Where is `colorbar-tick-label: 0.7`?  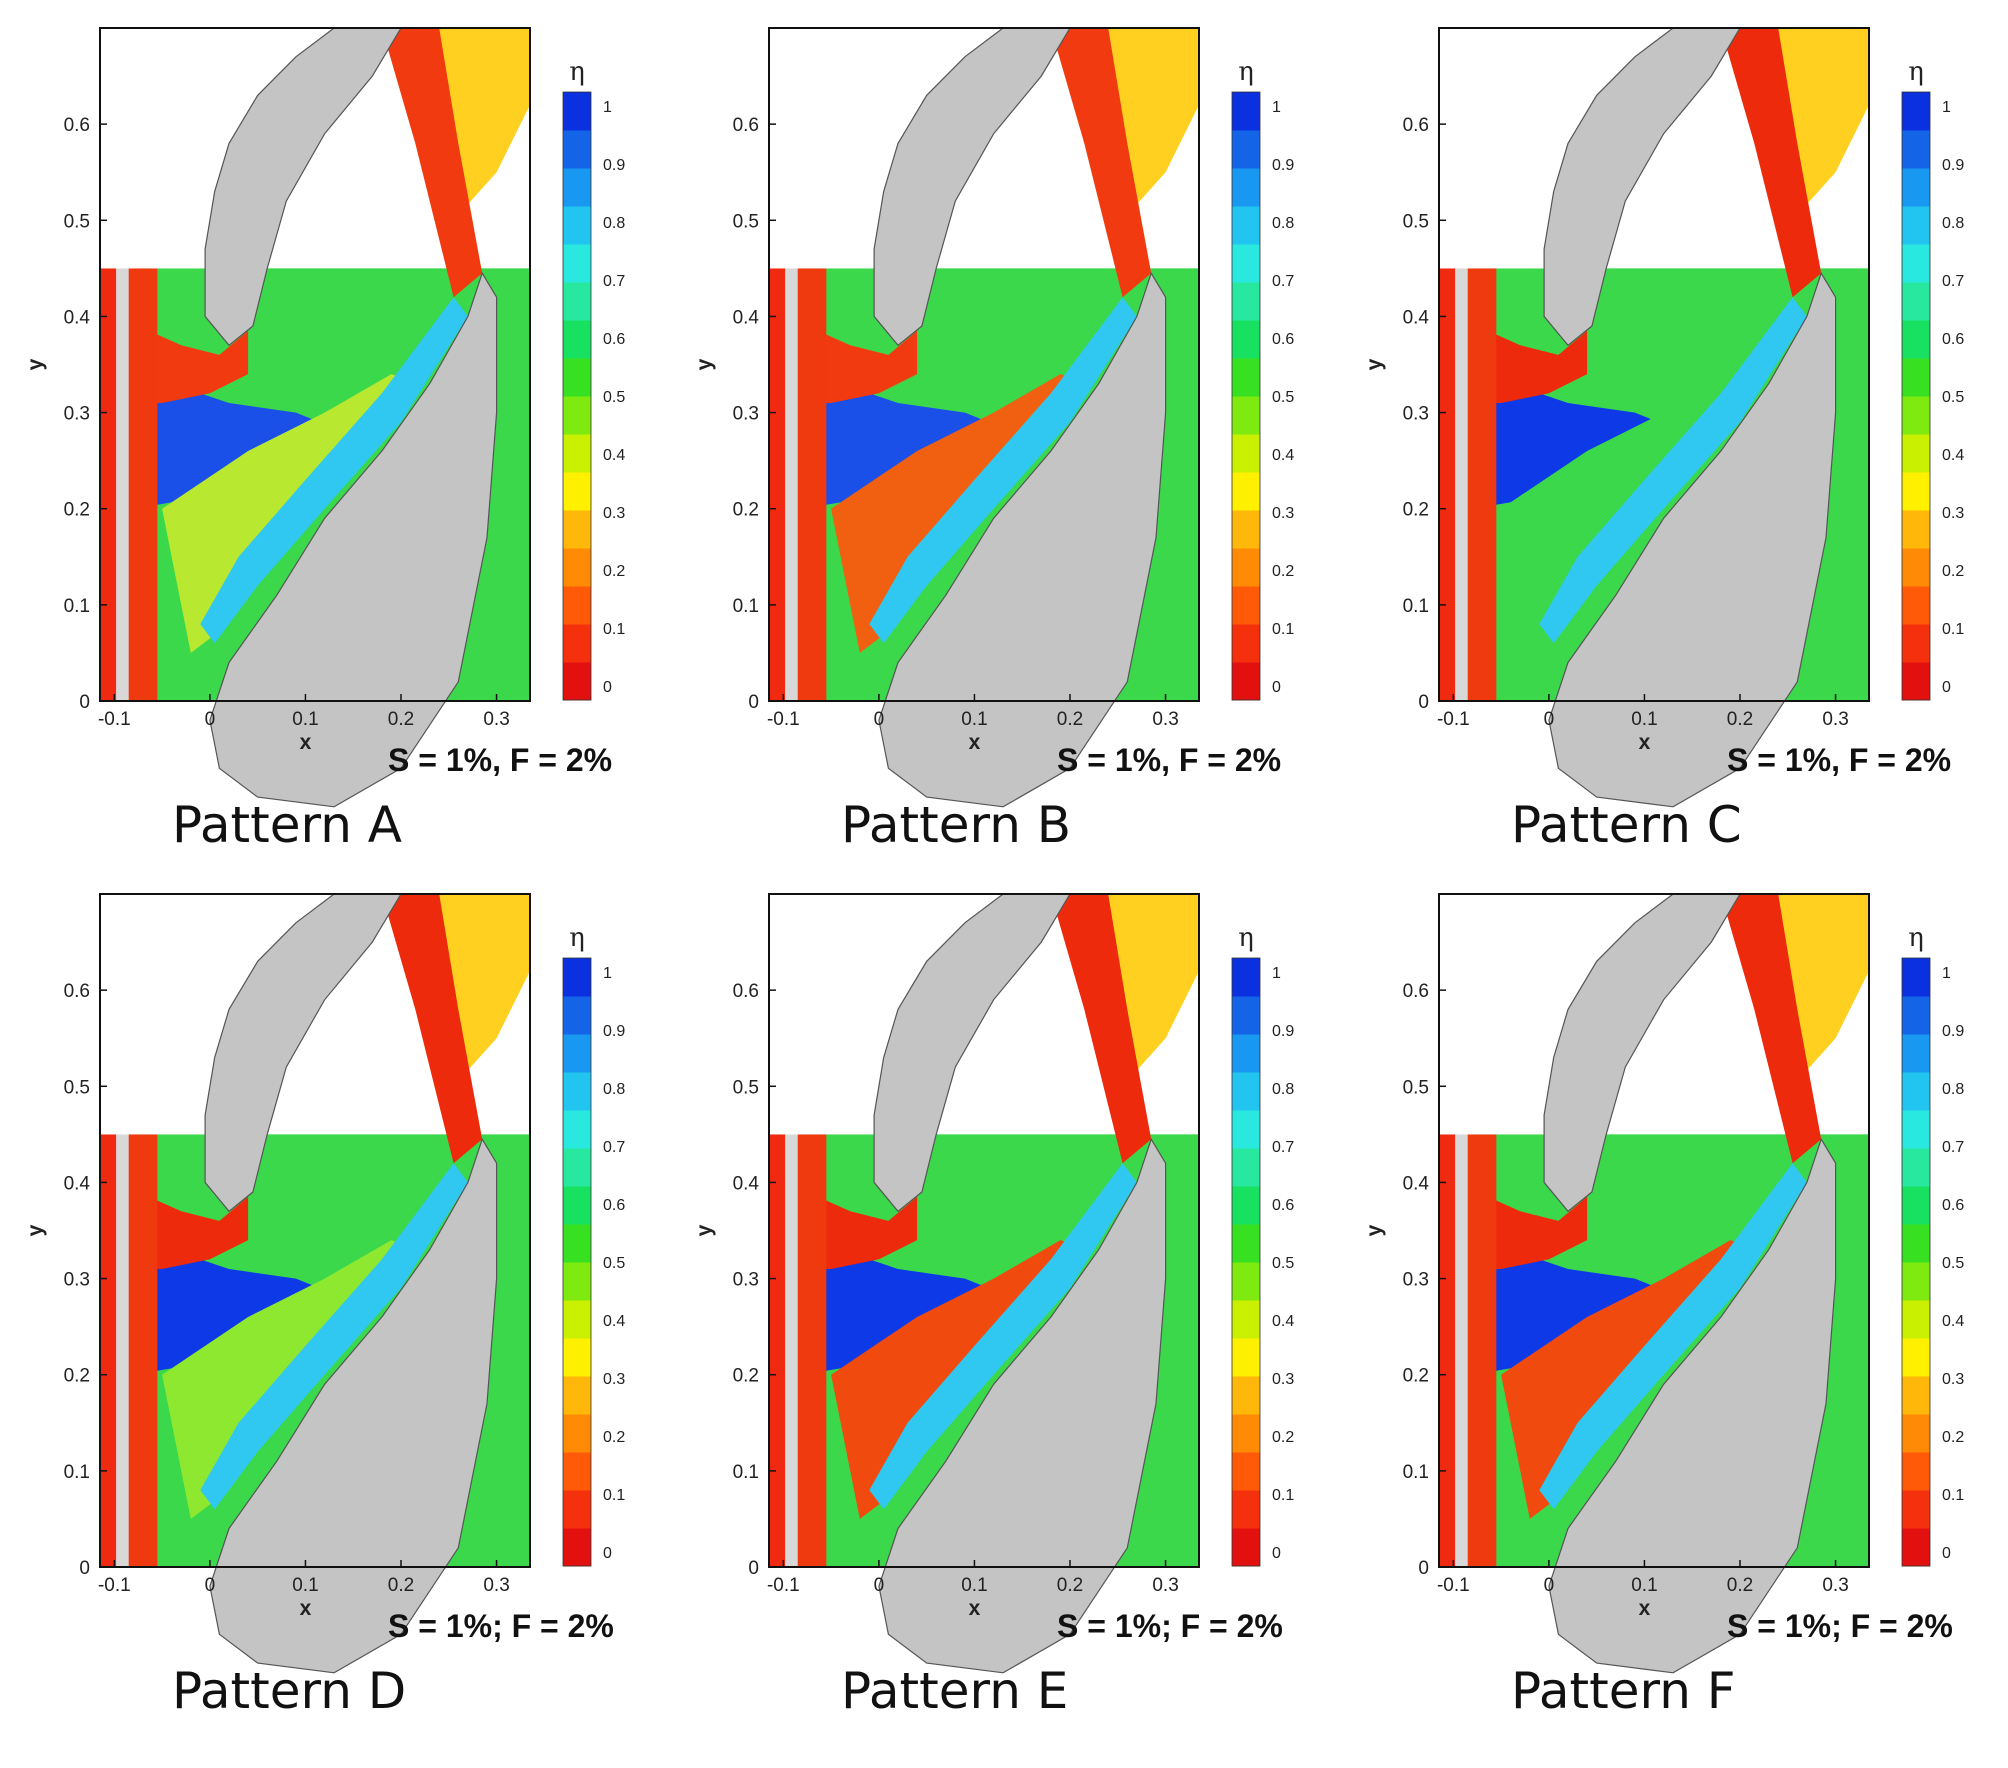 colorbar-tick-label: 0.7 is located at coordinates (1953, 281).